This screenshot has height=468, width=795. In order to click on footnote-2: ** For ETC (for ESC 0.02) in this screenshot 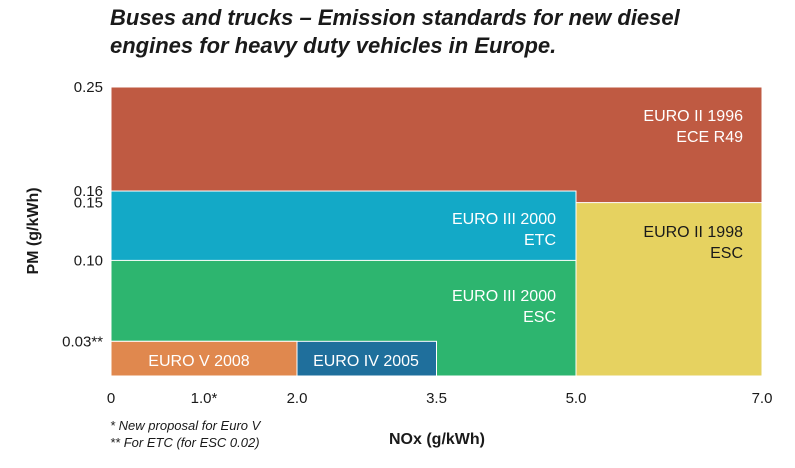, I will do `click(185, 442)`.